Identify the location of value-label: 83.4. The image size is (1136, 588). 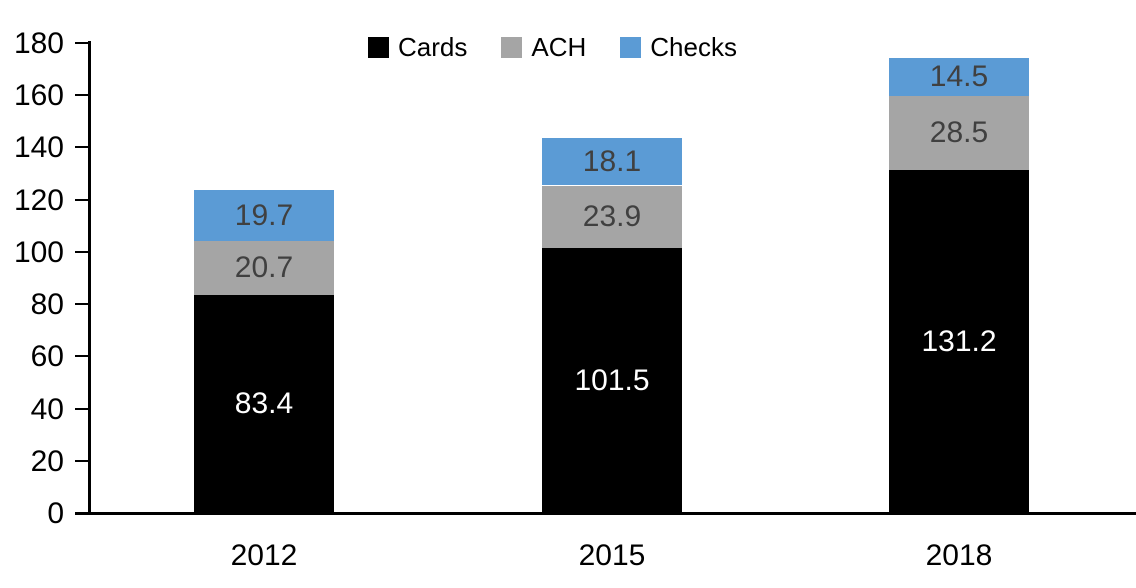
(264, 403).